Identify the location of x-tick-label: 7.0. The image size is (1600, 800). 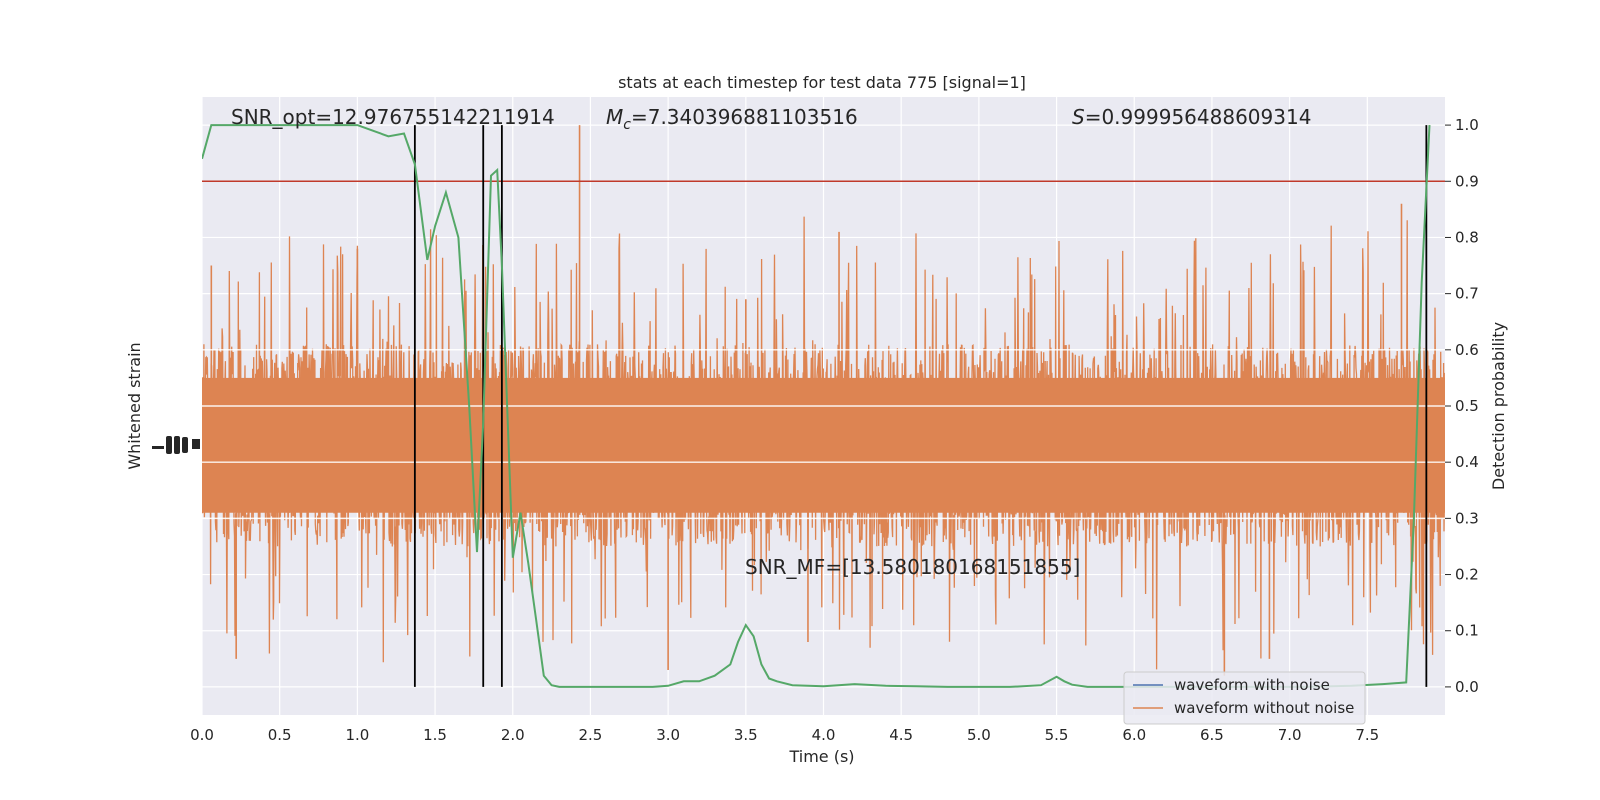
(1290, 735).